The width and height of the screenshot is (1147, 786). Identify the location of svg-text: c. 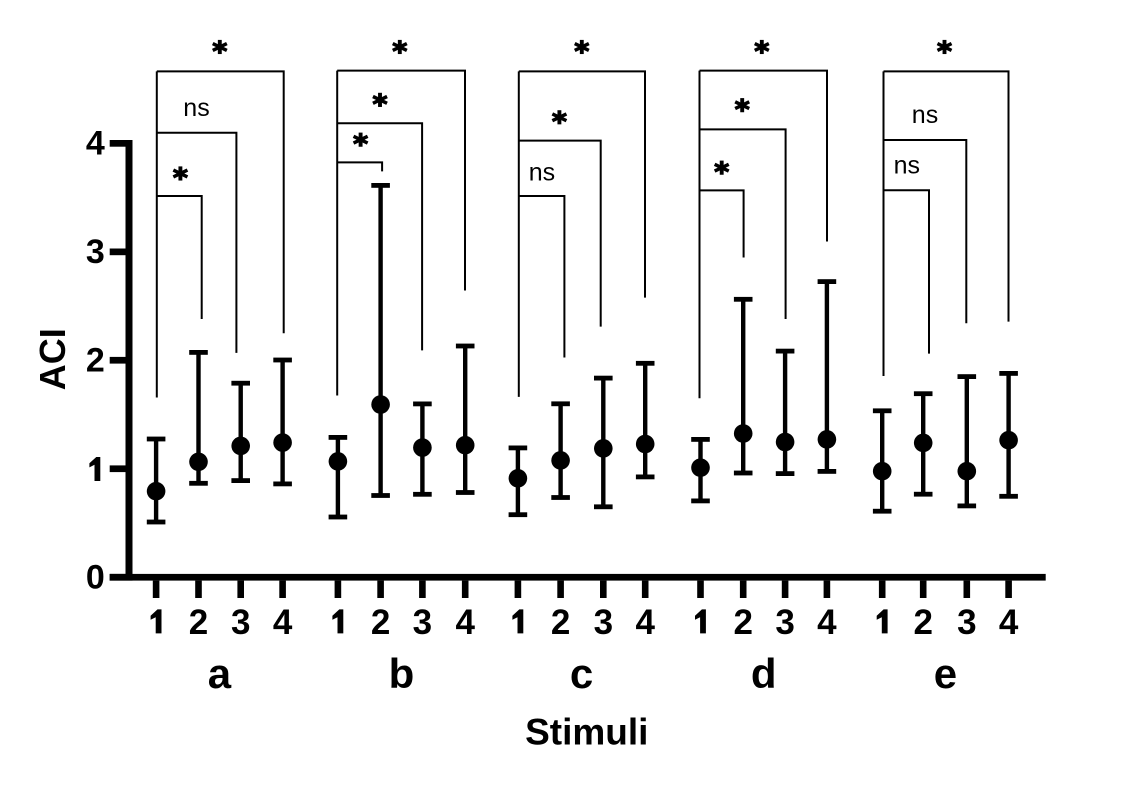
(581, 673).